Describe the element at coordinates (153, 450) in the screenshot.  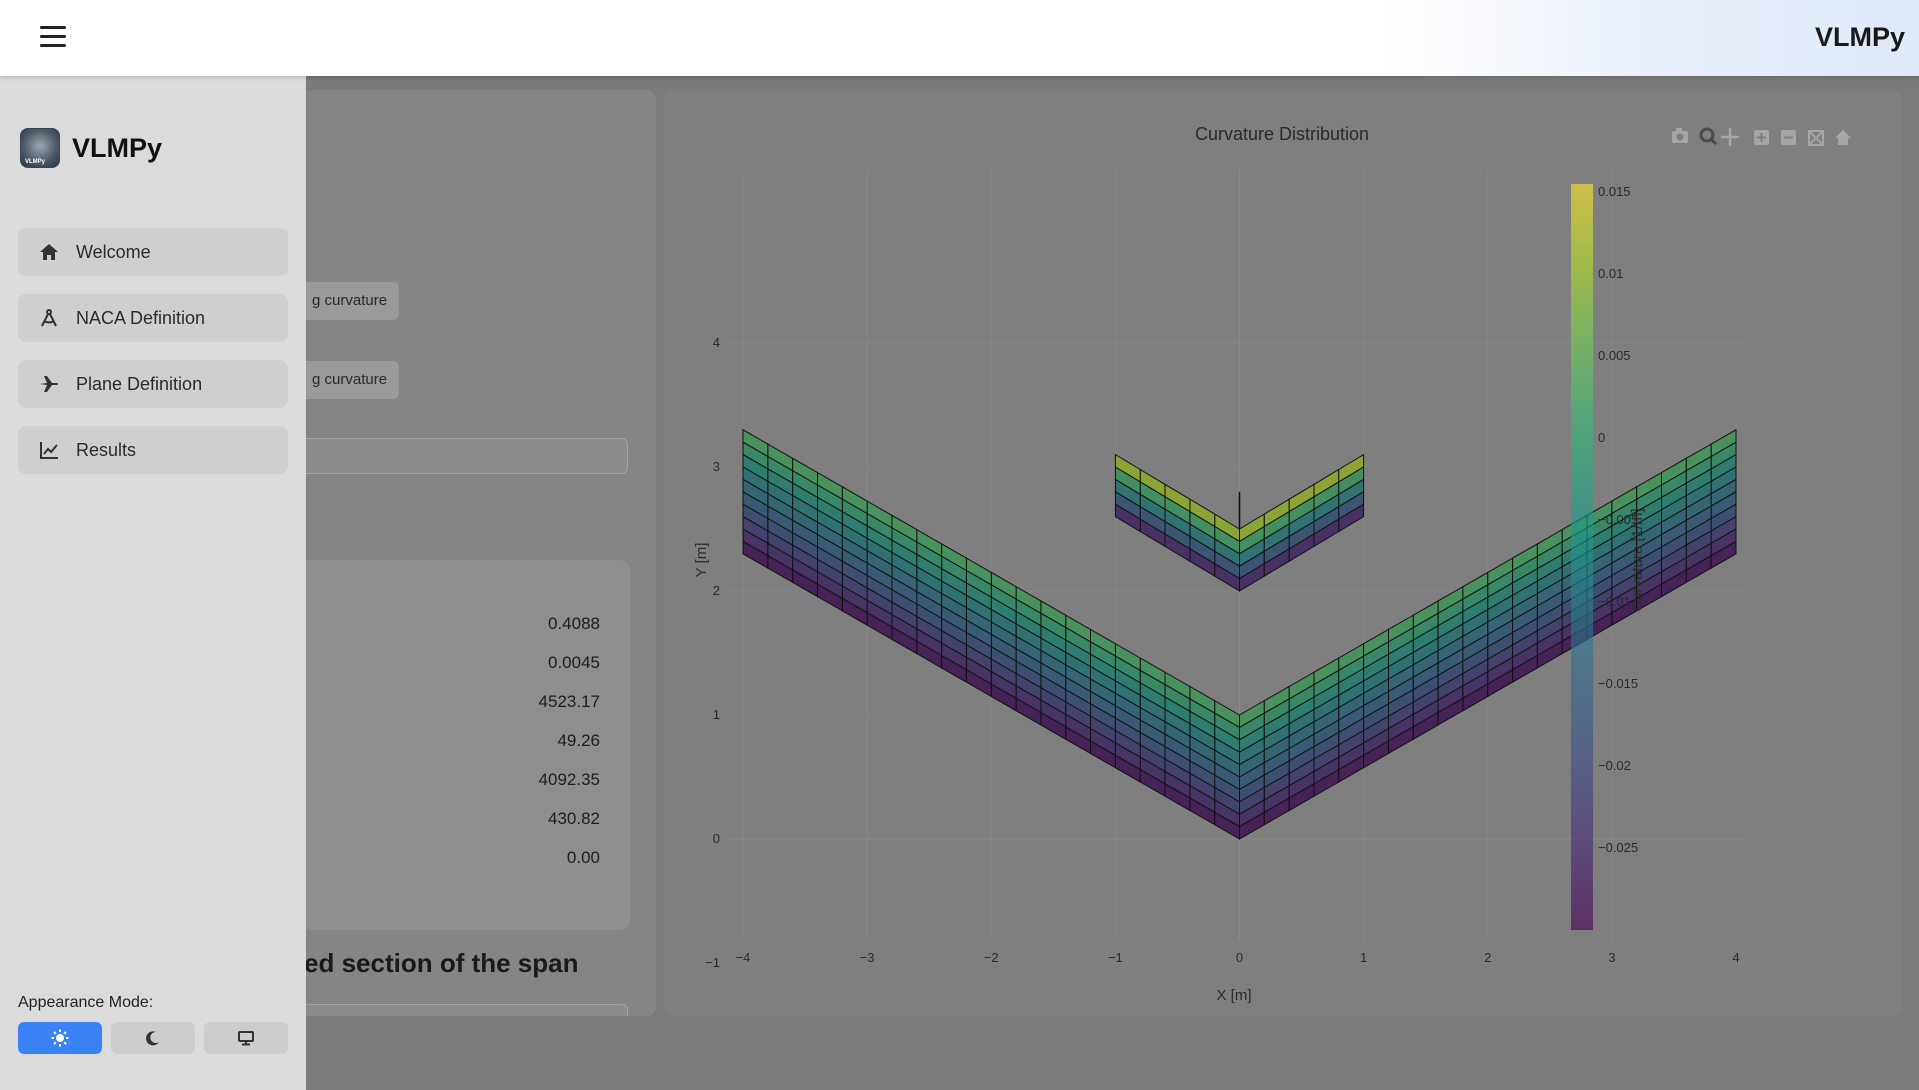
I see `sidebar-item-results: Results` at that location.